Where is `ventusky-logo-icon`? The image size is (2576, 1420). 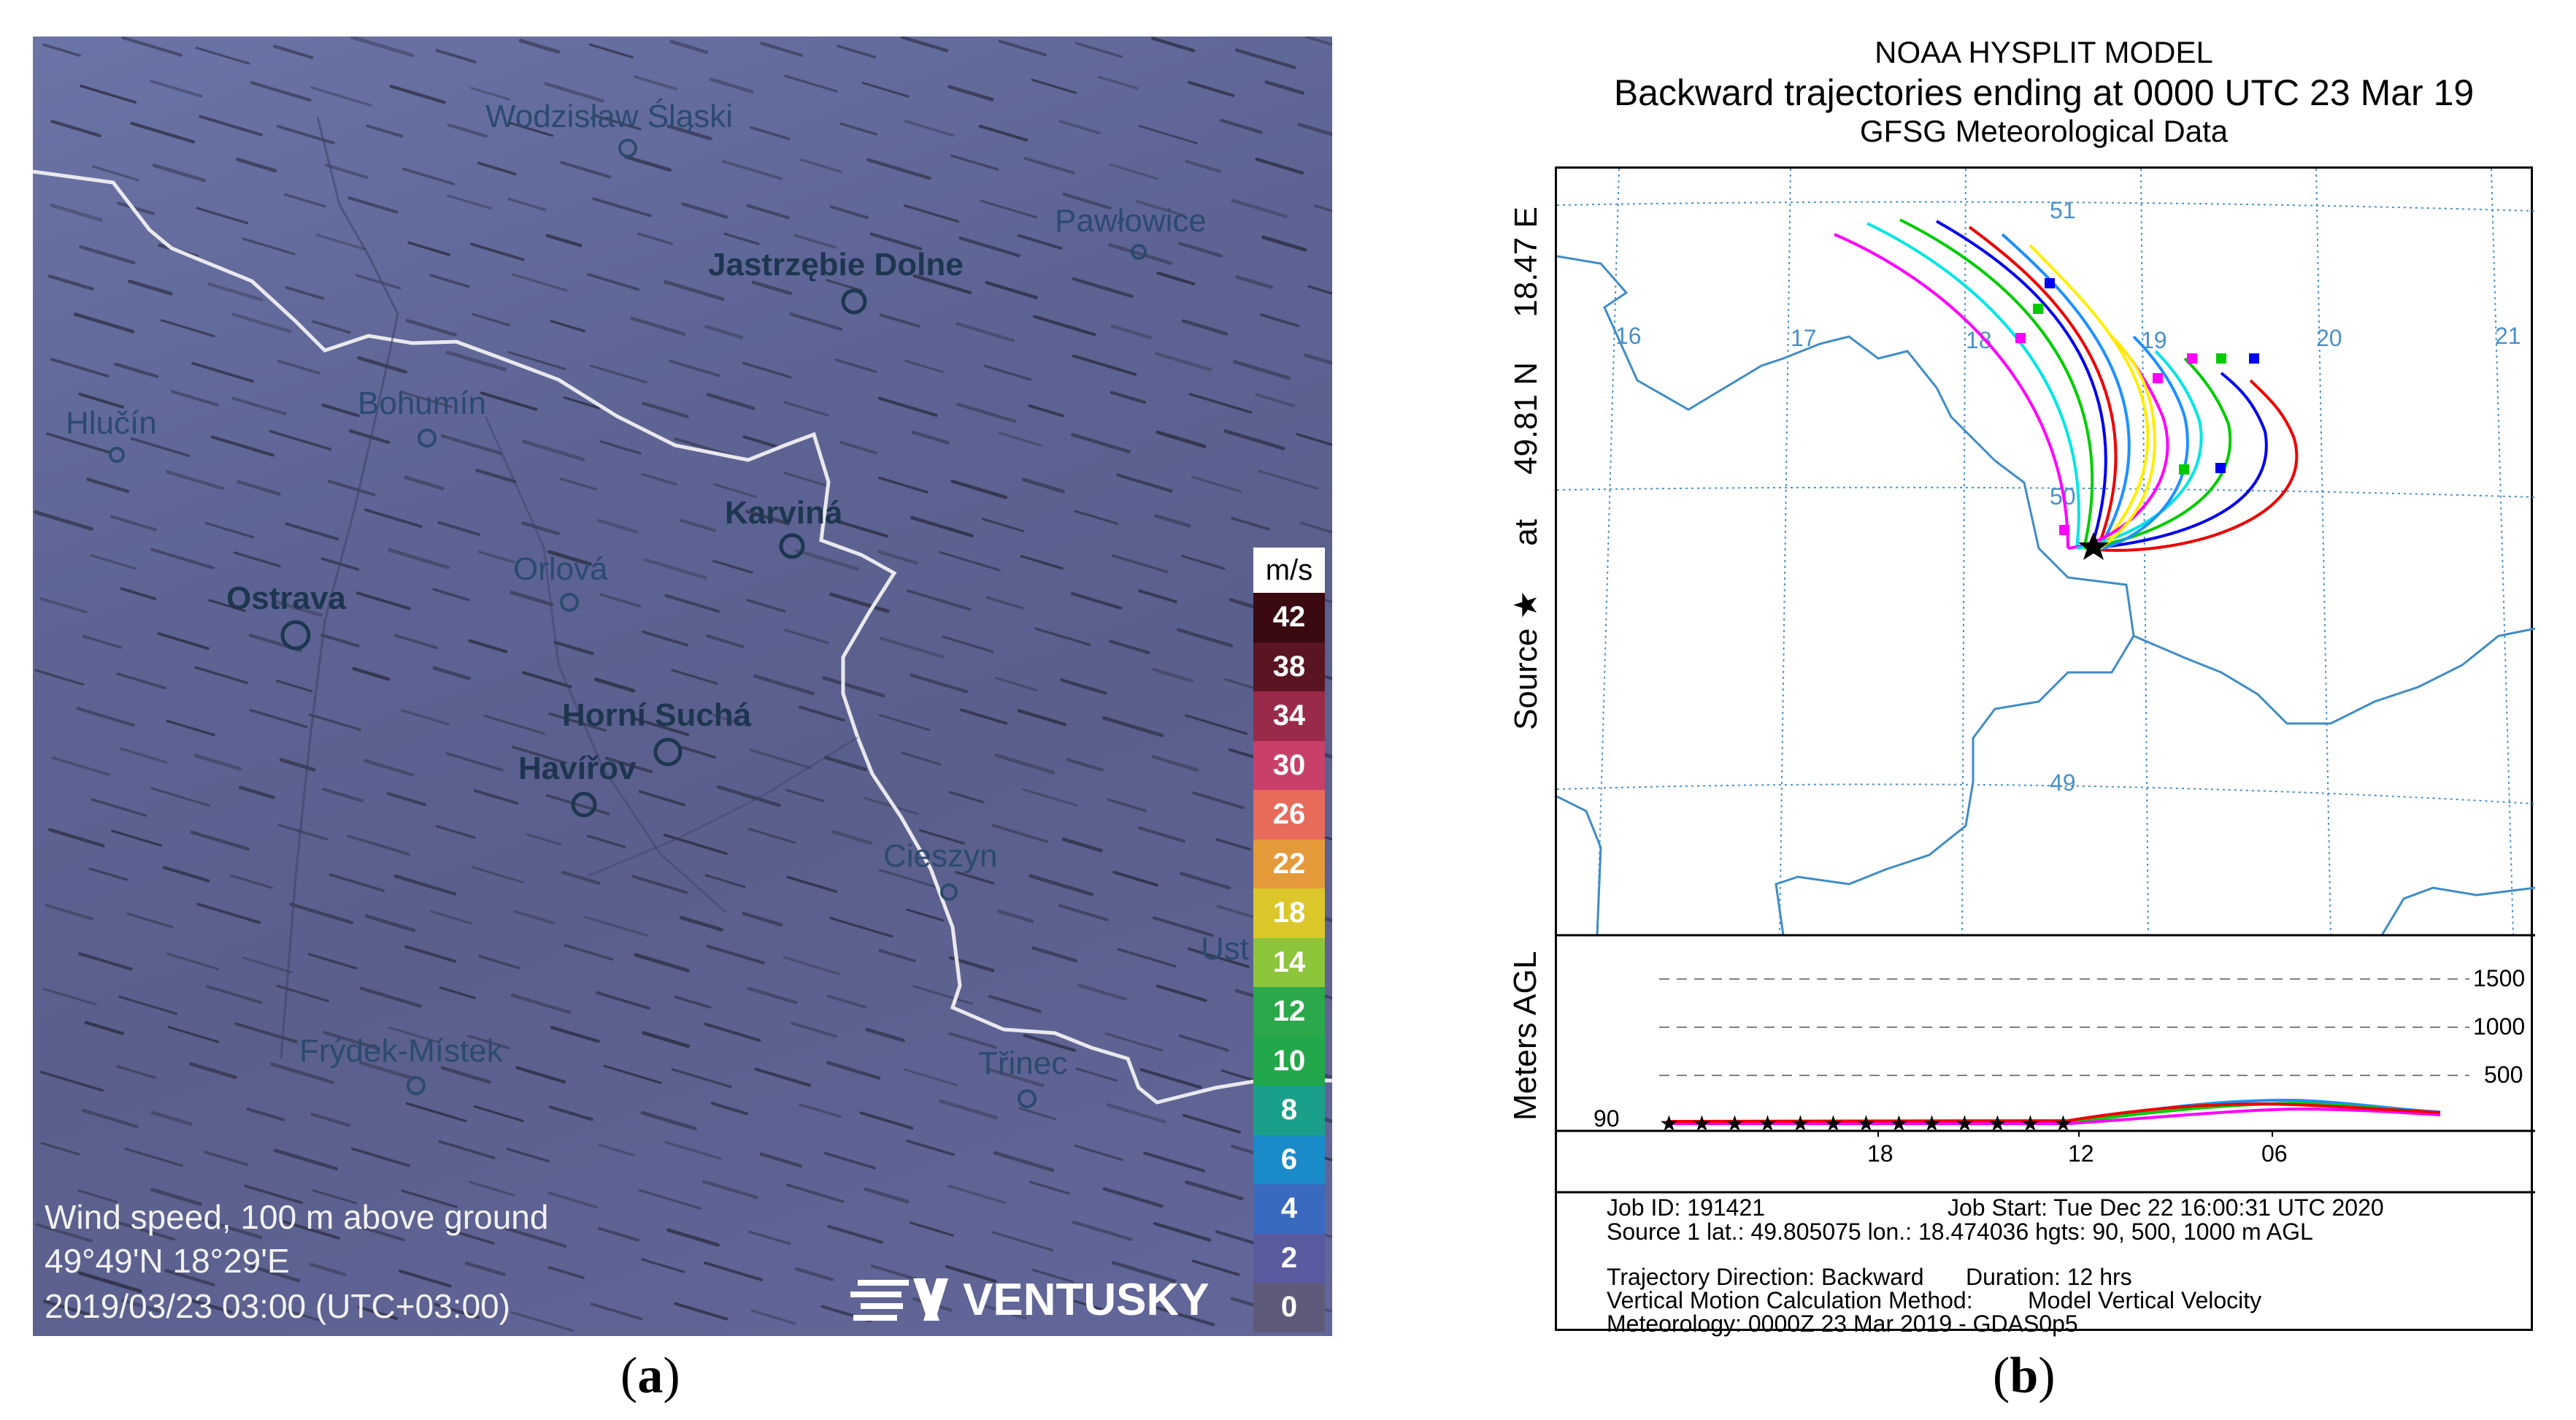
ventusky-logo-icon is located at coordinates (899, 1299).